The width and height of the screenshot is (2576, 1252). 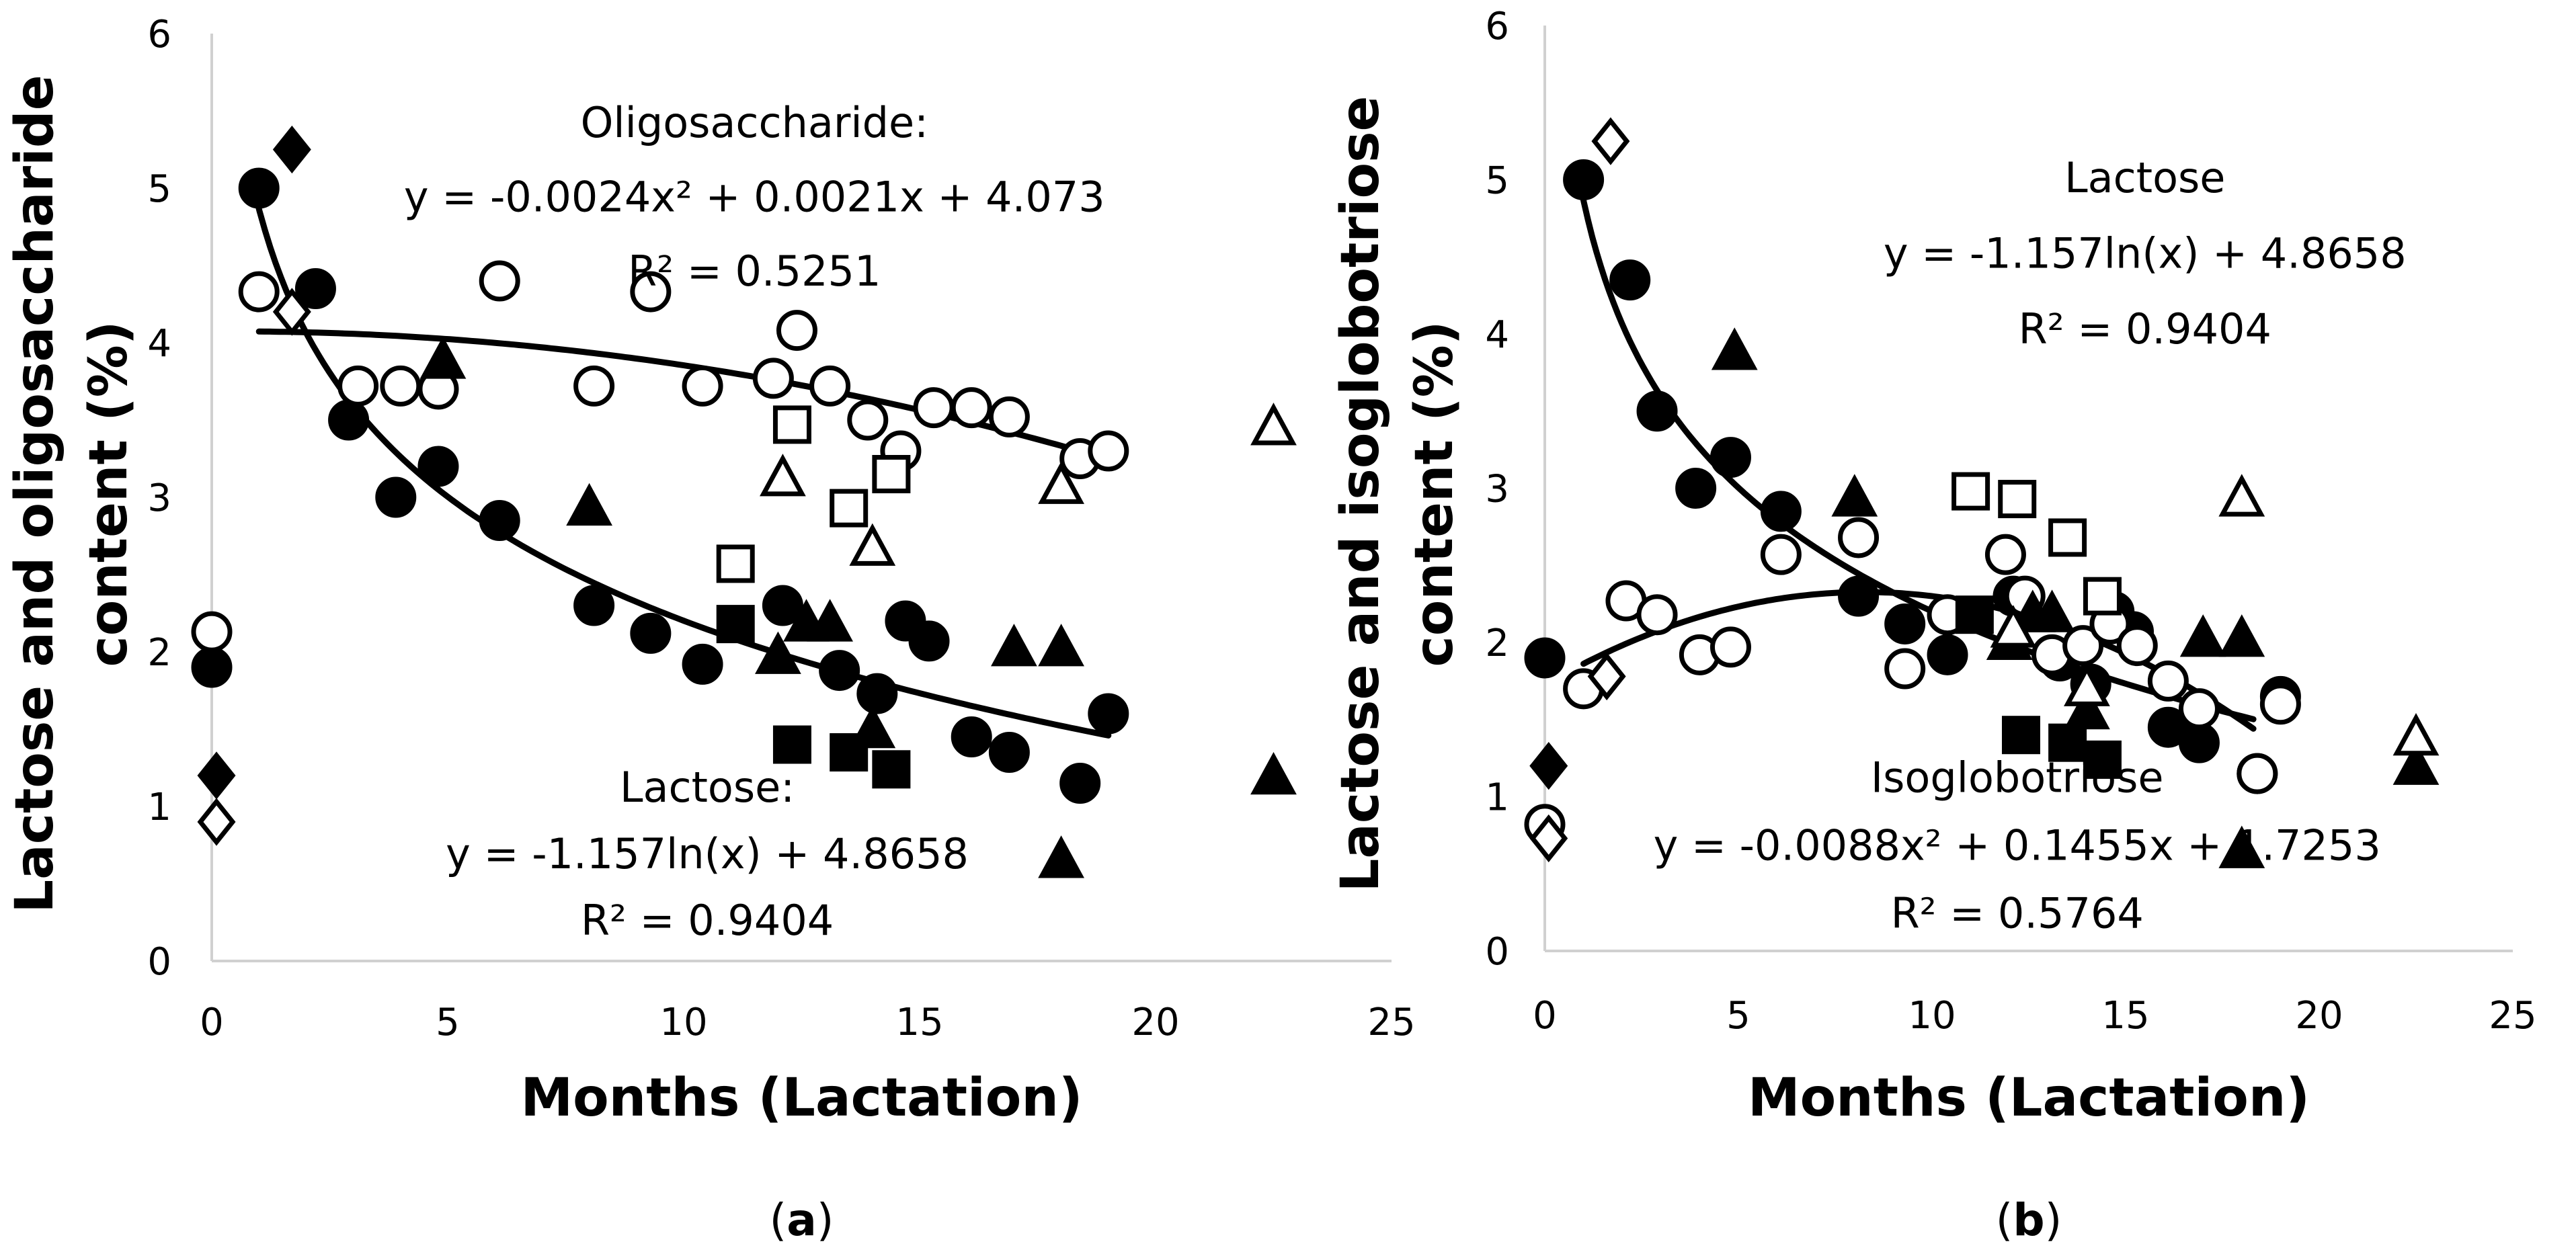 I want to click on trendline-lactose, so click(x=681, y=463).